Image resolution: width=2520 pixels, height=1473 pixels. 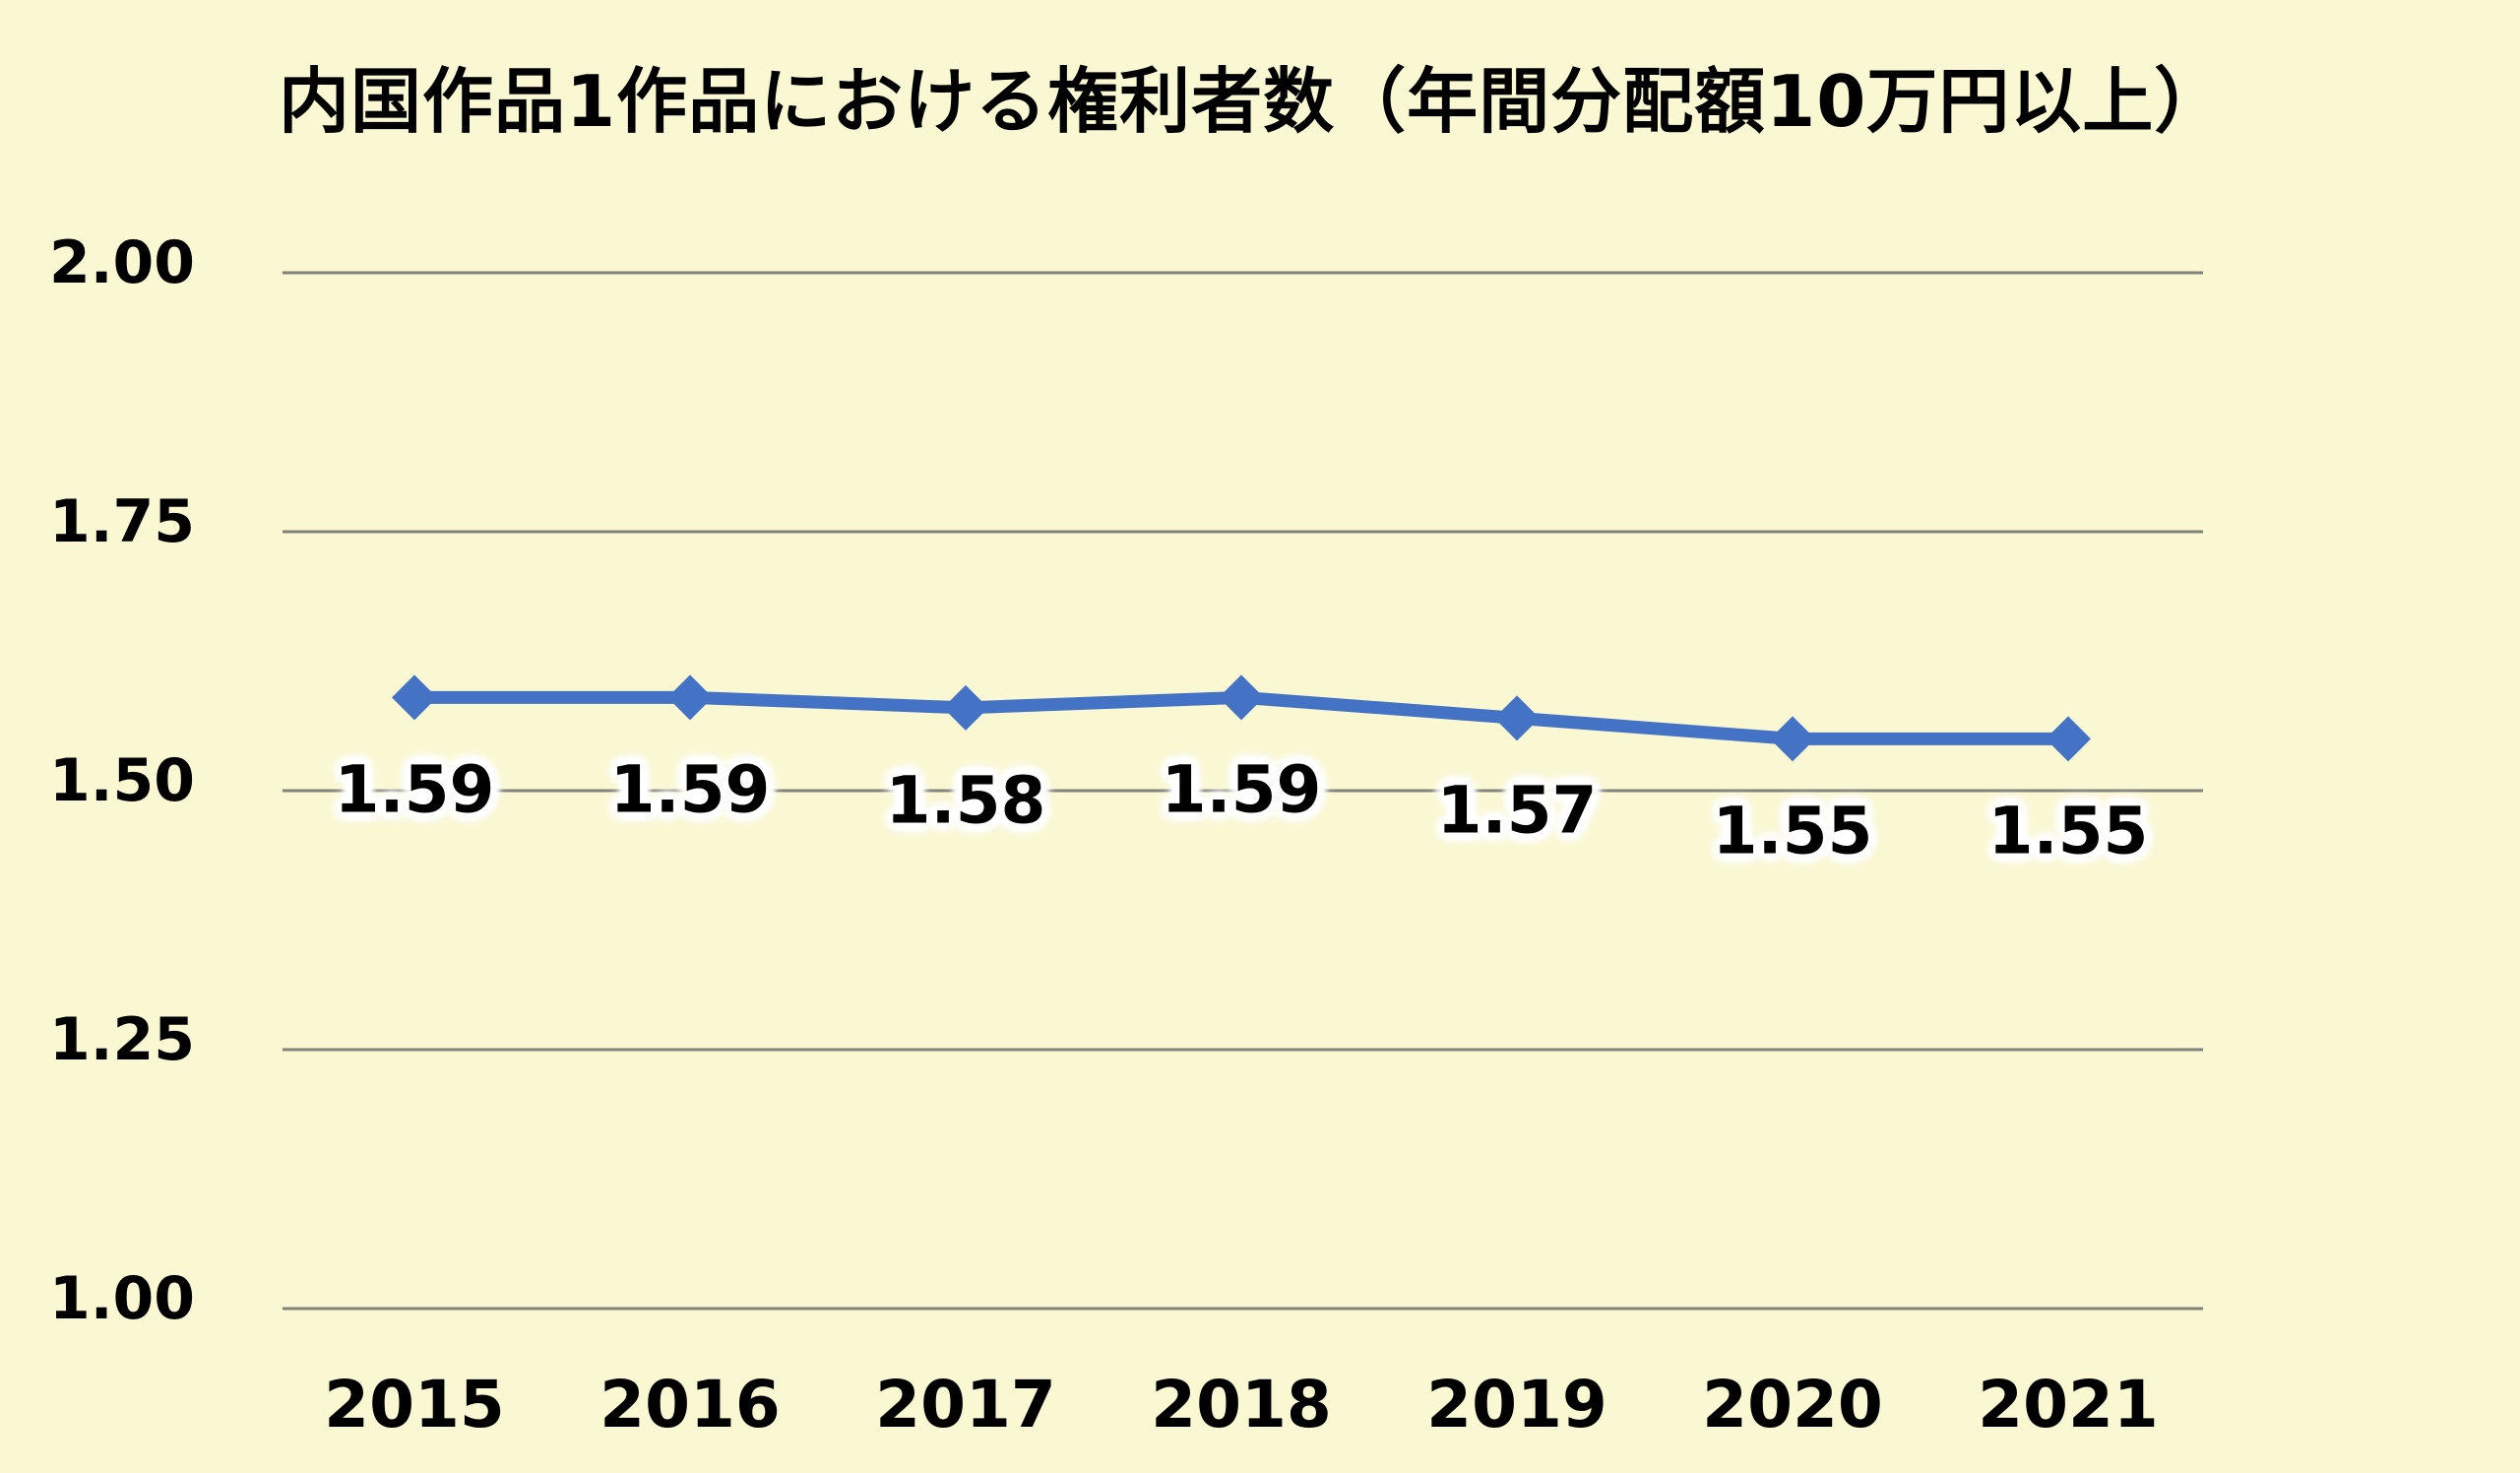 I want to click on y-axis-tick-label: 1.50, so click(x=121, y=780).